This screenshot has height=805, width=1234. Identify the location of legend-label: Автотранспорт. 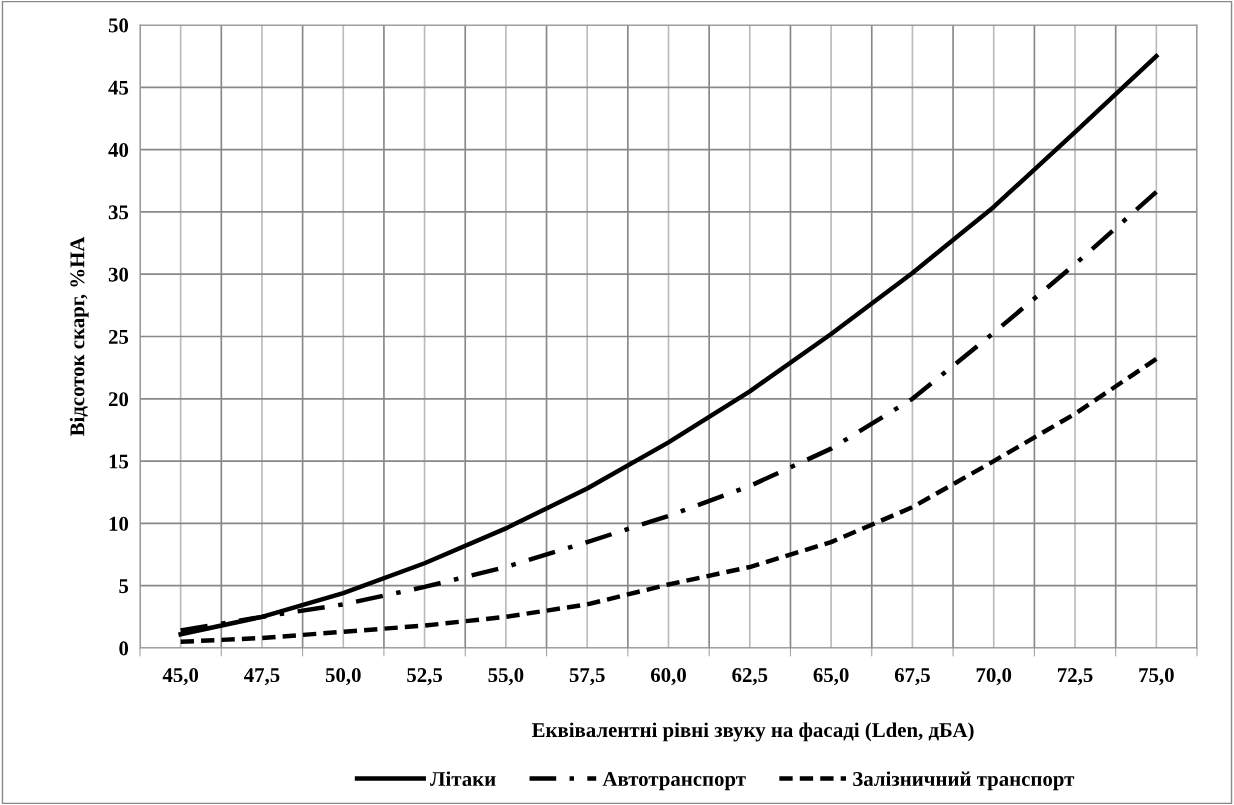
(674, 781).